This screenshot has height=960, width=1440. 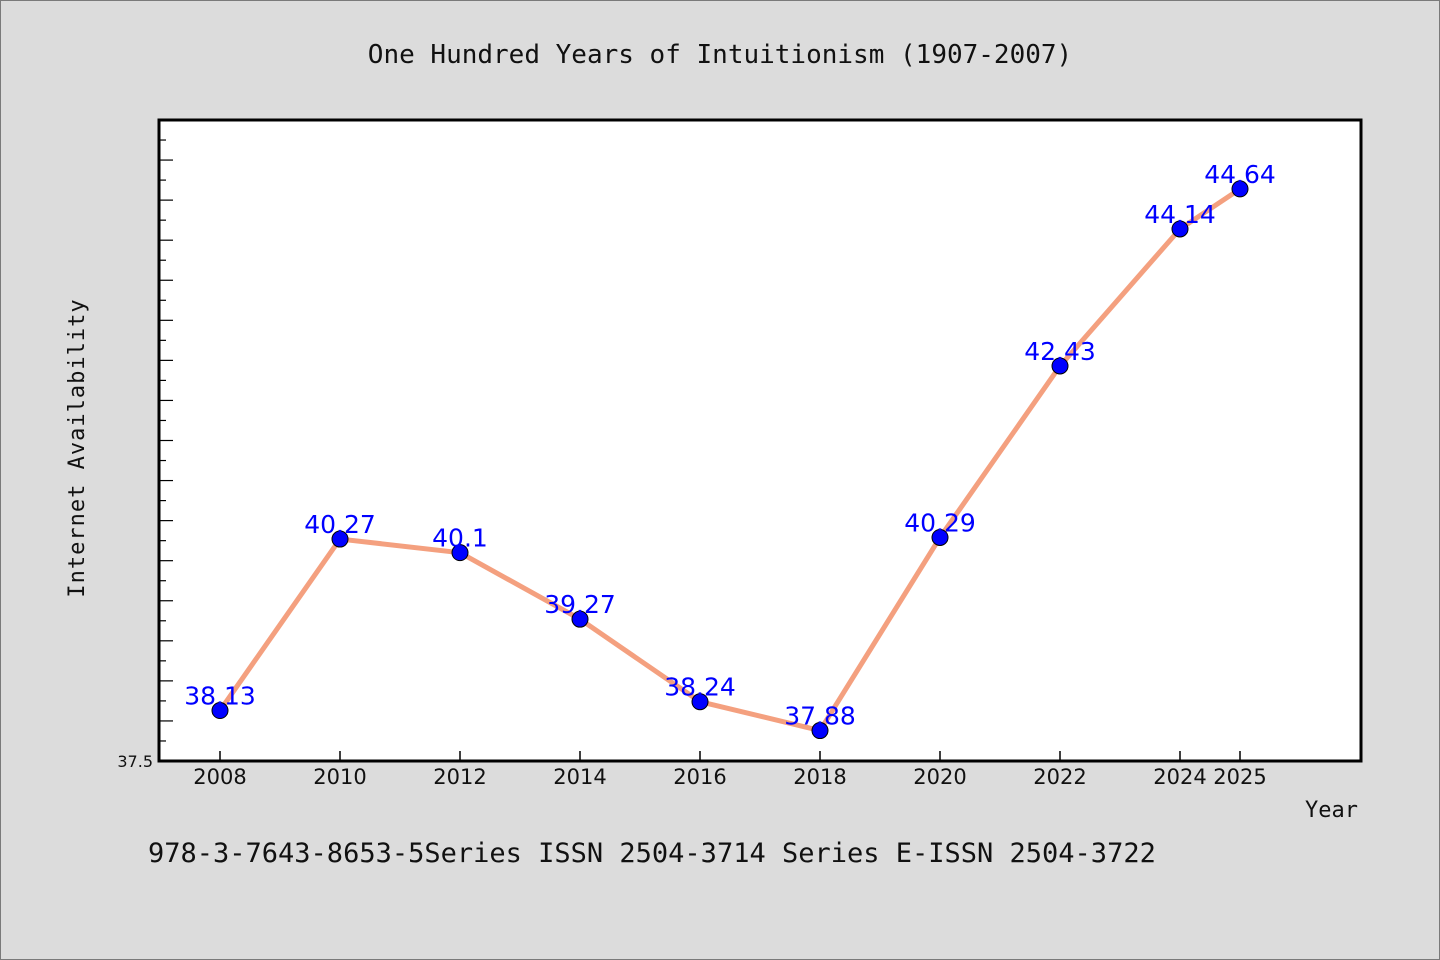 What do you see at coordinates (699, 777) in the screenshot?
I see `x-tick-label: 2016` at bounding box center [699, 777].